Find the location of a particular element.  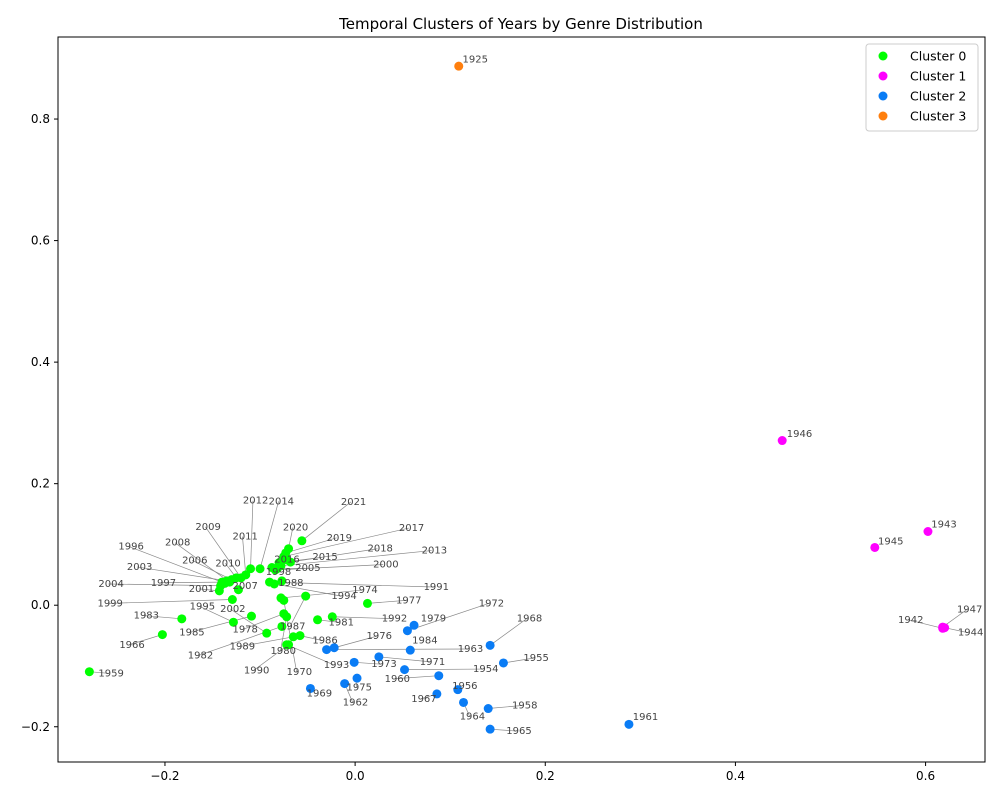

legend-label: Cluster 2 is located at coordinates (938, 96).